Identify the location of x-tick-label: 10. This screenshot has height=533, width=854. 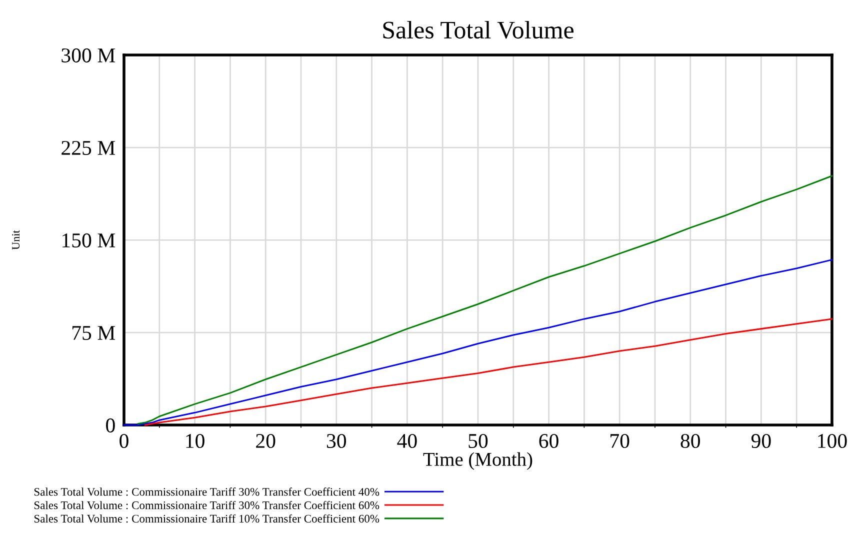
(195, 441).